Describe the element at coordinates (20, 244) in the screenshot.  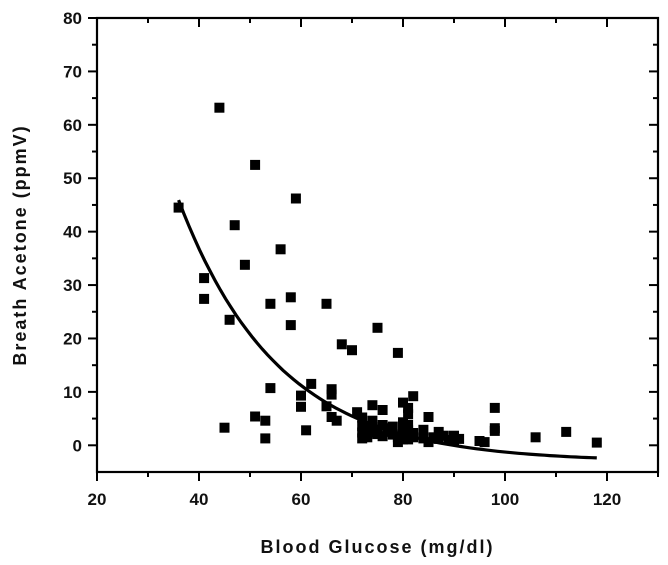
I see `y-axis-title: Breath Acetone (ppmV)` at that location.